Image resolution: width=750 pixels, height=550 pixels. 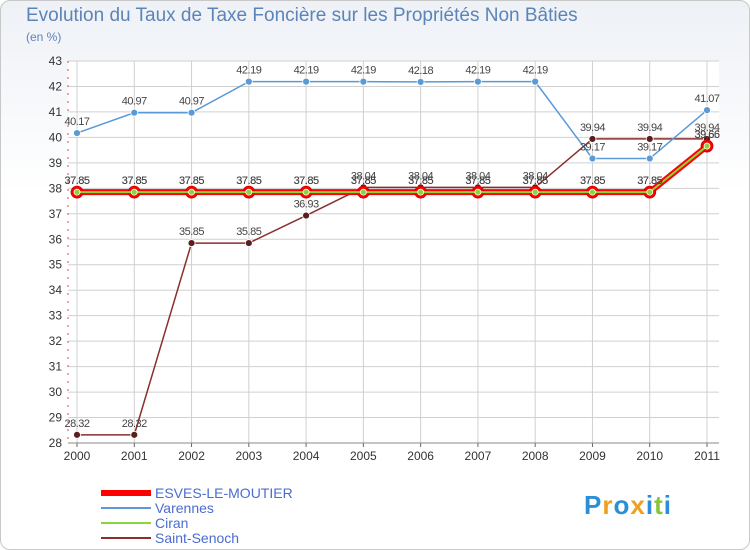 I want to click on logo-letter: P, so click(x=593, y=505).